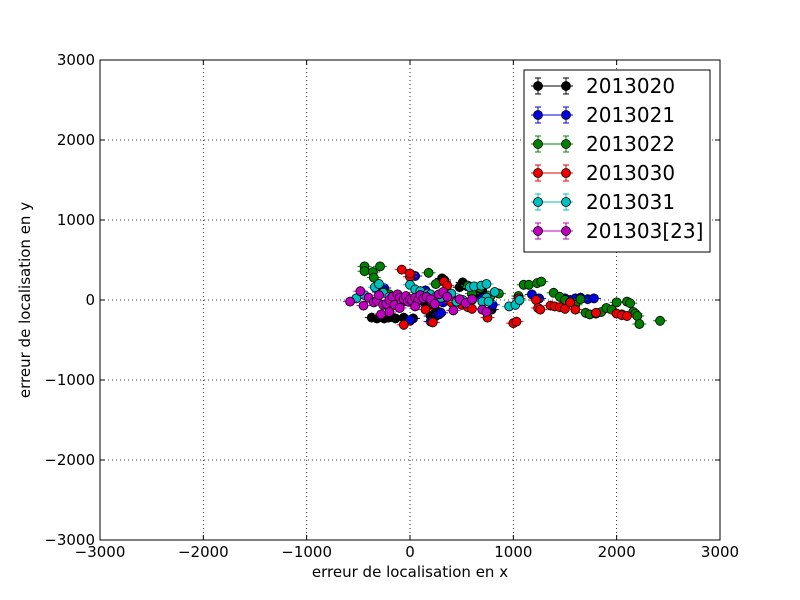 This screenshot has width=800, height=600. I want to click on legend-entry: 2013020, so click(603, 86).